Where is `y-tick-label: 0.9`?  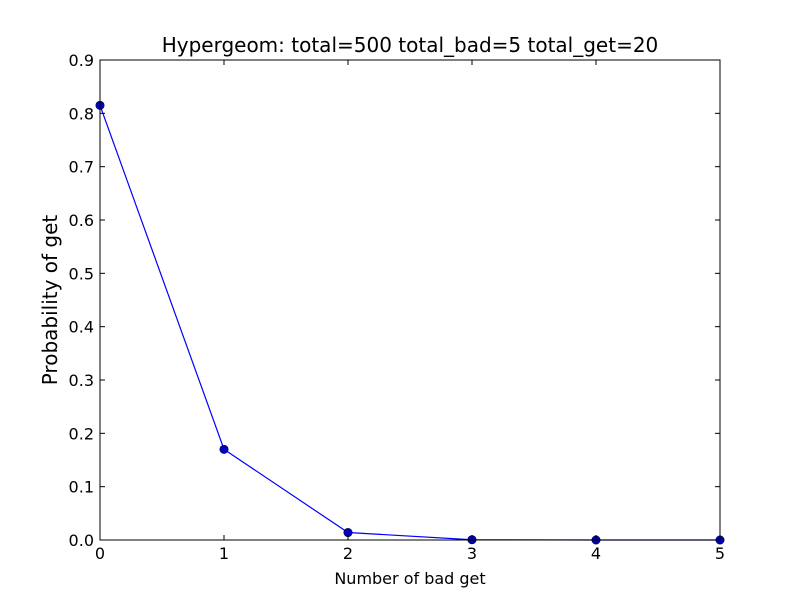 y-tick-label: 0.9 is located at coordinates (81, 60).